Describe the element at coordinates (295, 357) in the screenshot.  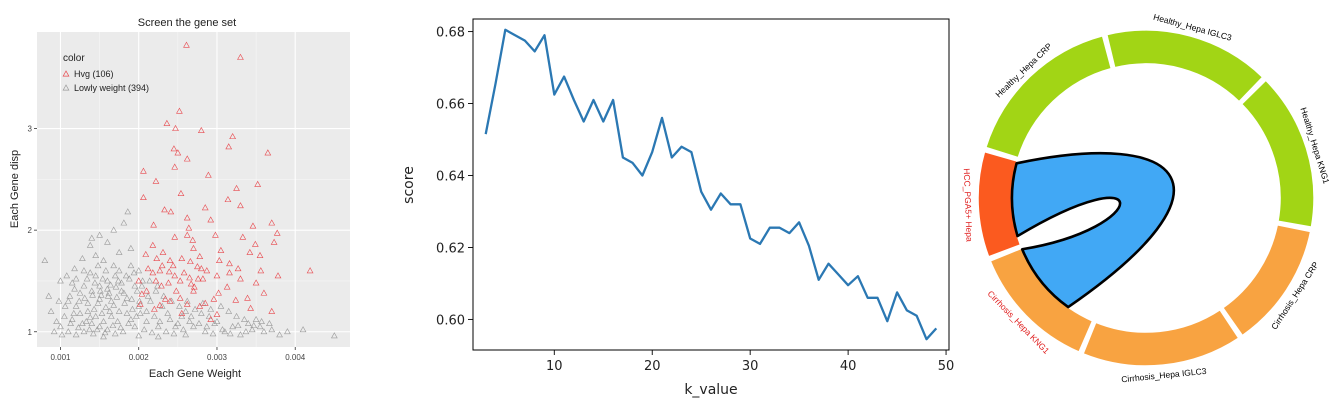
I see `x-tick-label: 0.004` at that location.